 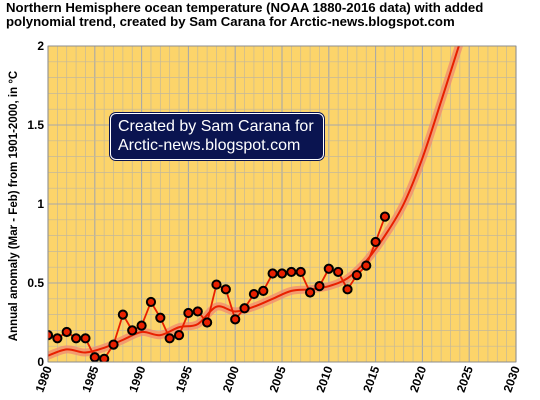 I want to click on x-tick-label: 2020, so click(x=418, y=379).